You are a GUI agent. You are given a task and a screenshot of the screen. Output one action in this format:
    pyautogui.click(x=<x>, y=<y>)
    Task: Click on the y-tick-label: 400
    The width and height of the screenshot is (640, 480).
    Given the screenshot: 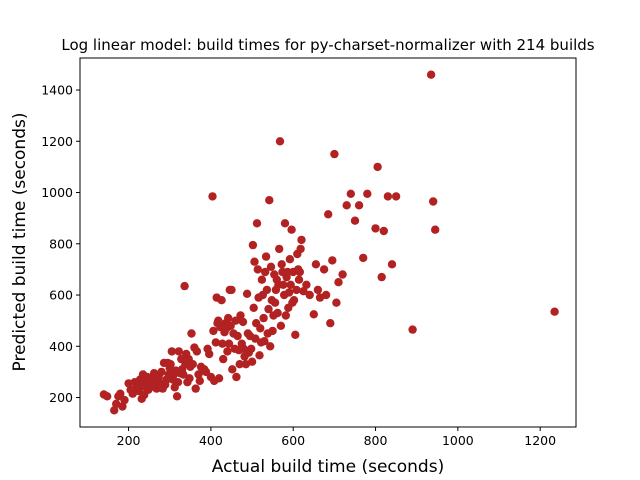 What is the action you would take?
    pyautogui.click(x=61, y=346)
    